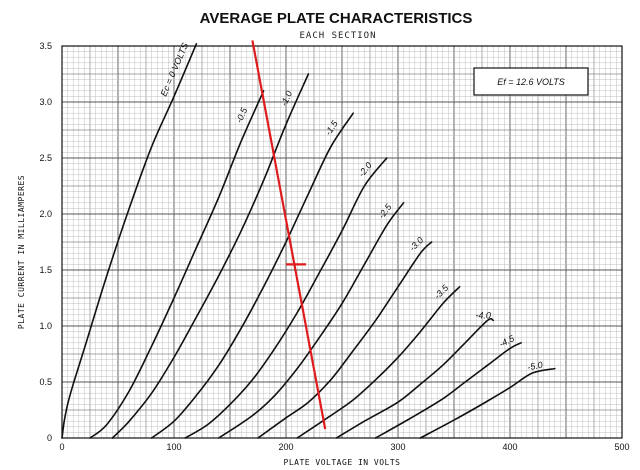  I want to click on load-line, so click(289, 235).